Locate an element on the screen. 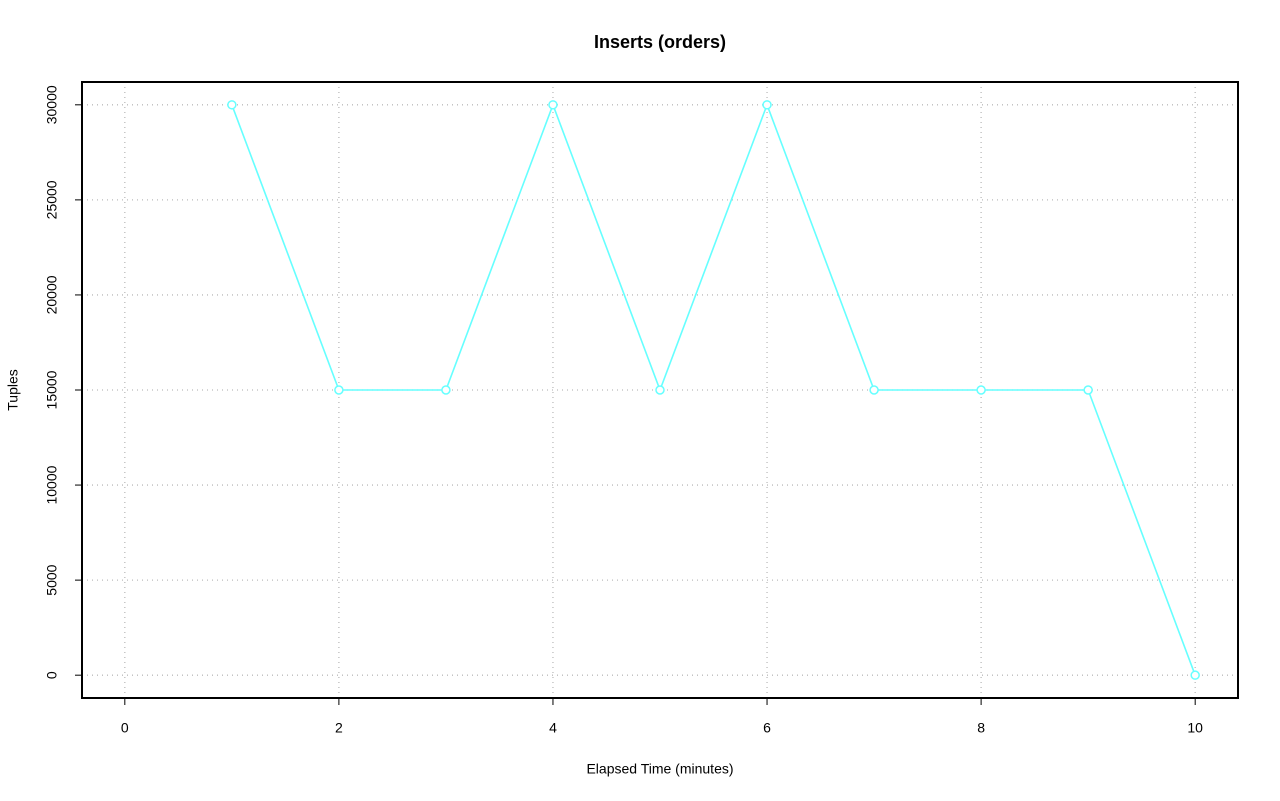 This screenshot has height=801, width=1280. x-tick-label: 6 is located at coordinates (767, 728).